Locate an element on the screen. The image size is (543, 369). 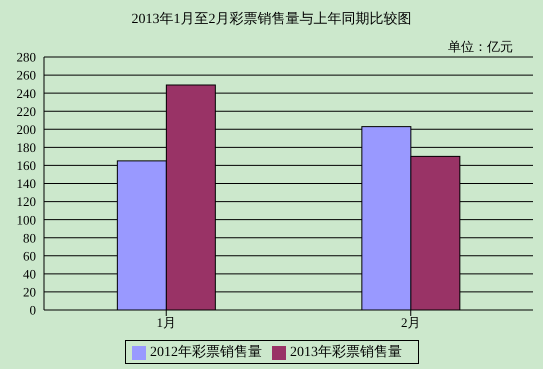
y-tick-label: 220 is located at coordinates (26, 111).